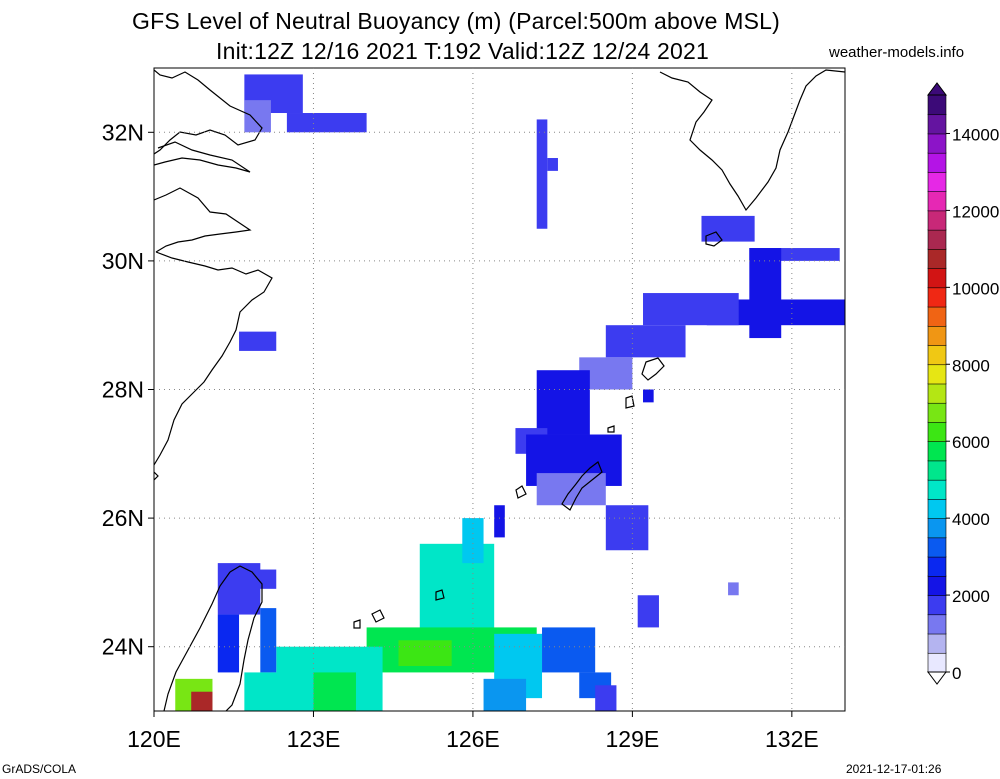 The height and width of the screenshot is (779, 1000). Describe the element at coordinates (203, 220) in the screenshot. I see `hangzhou-bay` at that location.